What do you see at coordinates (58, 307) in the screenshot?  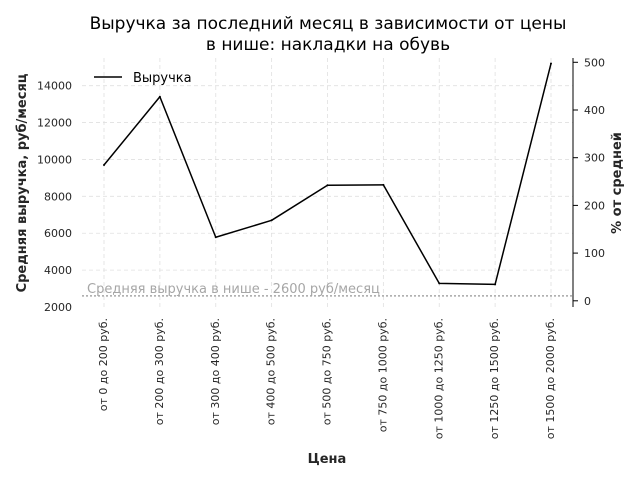 I see `y-tick-label: 2000` at bounding box center [58, 307].